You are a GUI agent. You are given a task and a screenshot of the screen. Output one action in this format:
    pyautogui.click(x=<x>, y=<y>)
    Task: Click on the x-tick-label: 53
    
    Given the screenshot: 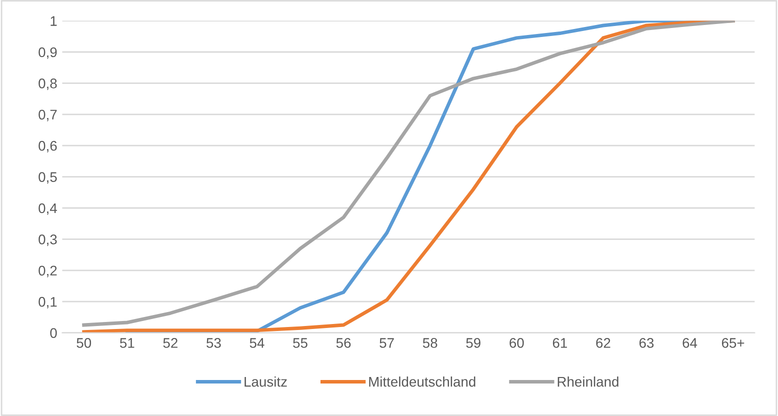 What is the action you would take?
    pyautogui.click(x=213, y=343)
    